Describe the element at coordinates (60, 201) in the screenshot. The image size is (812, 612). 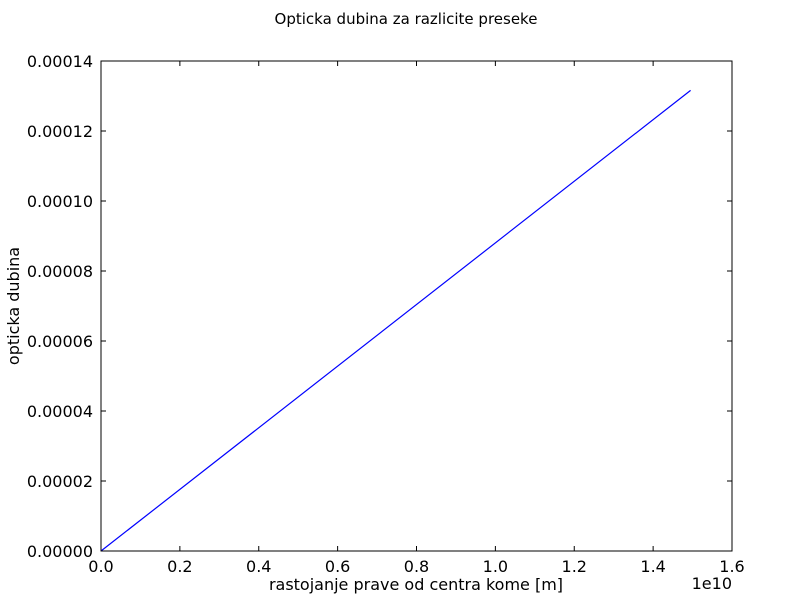
I see `y-tick-label: 0.00010` at that location.